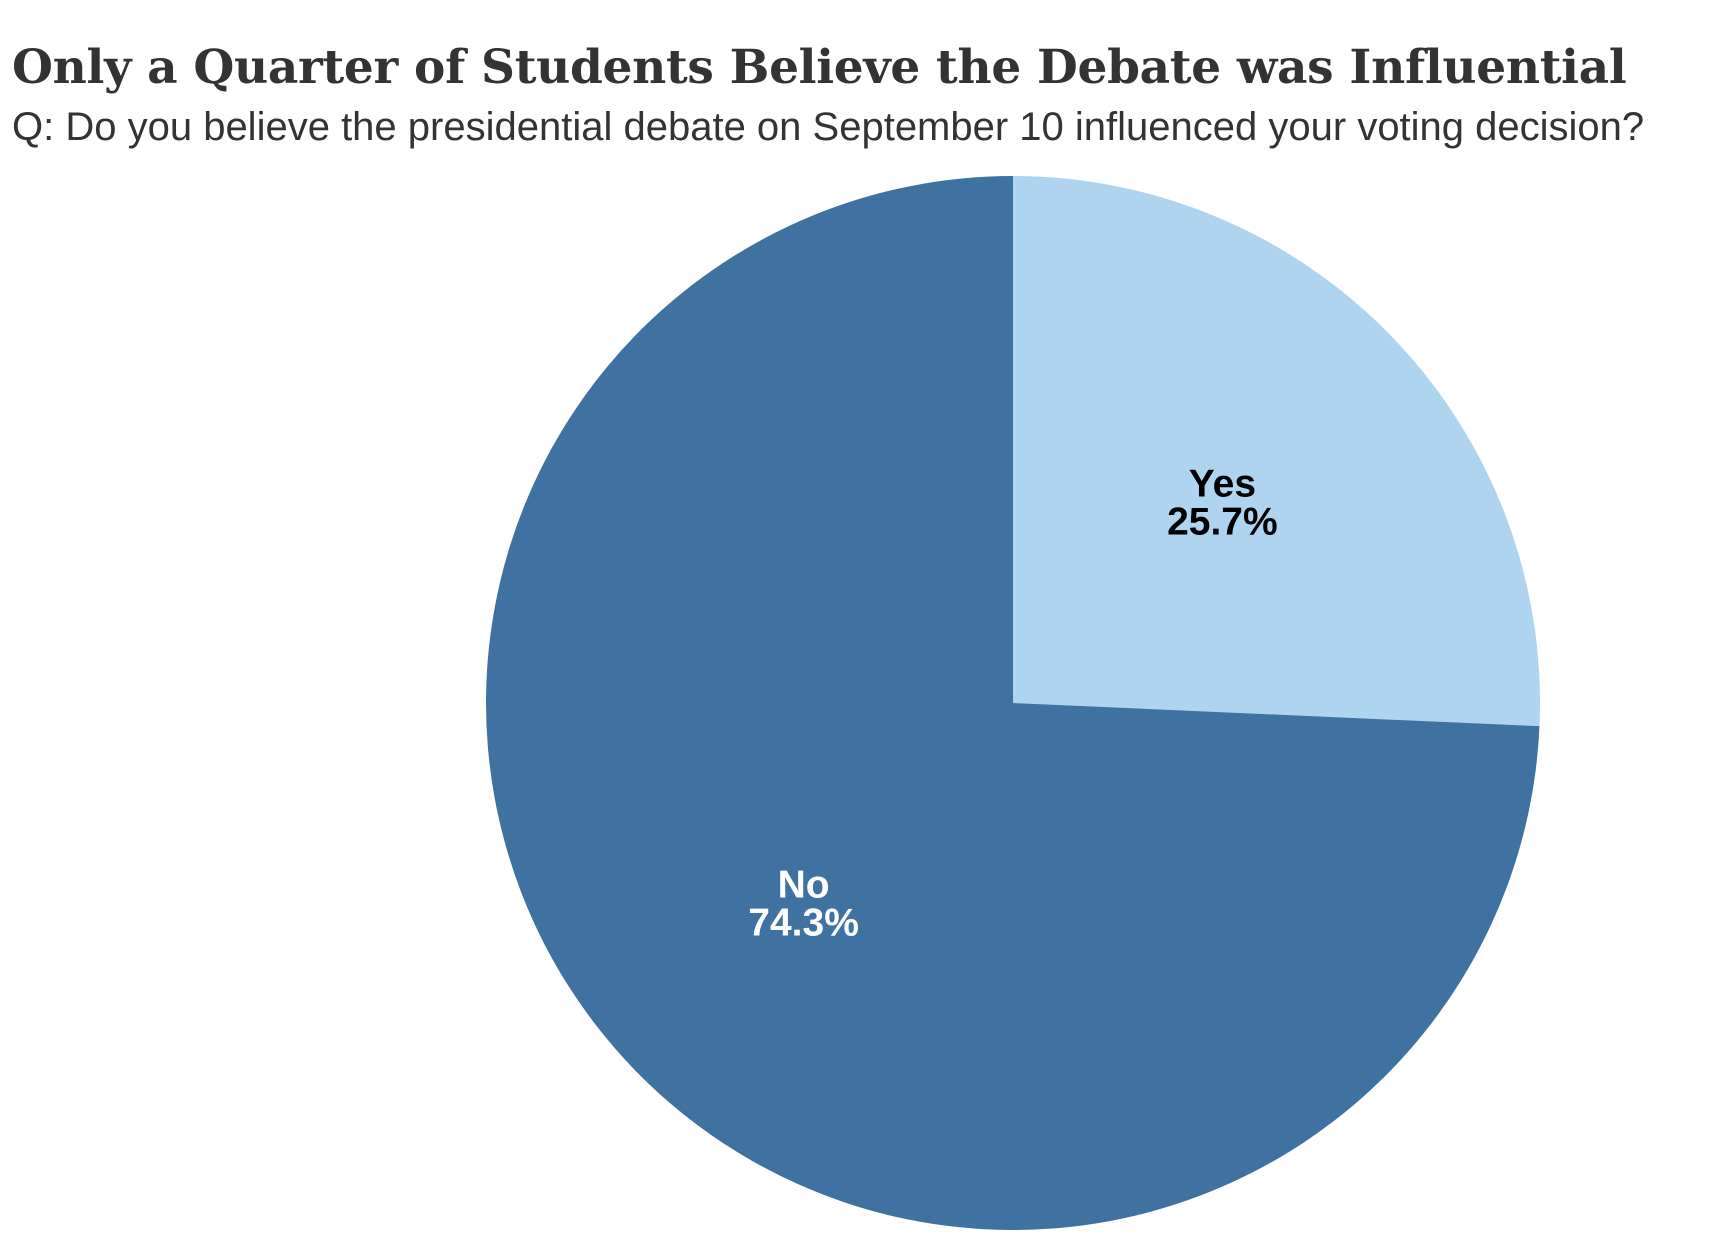 This screenshot has height=1252, width=1725. What do you see at coordinates (1222, 522) in the screenshot?
I see `slice-value-yes: 25.7%` at bounding box center [1222, 522].